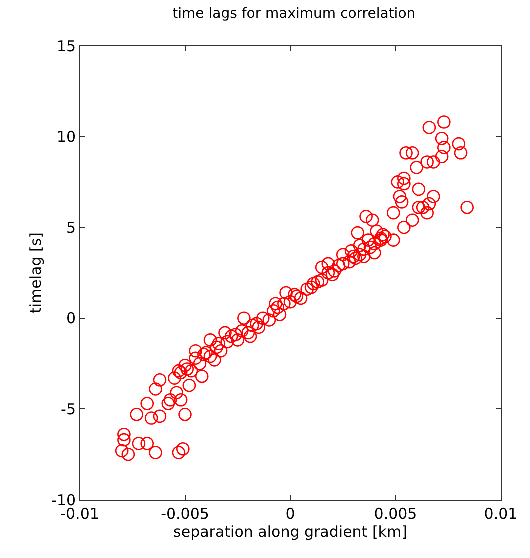  Describe the element at coordinates (71, 227) in the screenshot. I see `y-tick-label: 5` at that location.